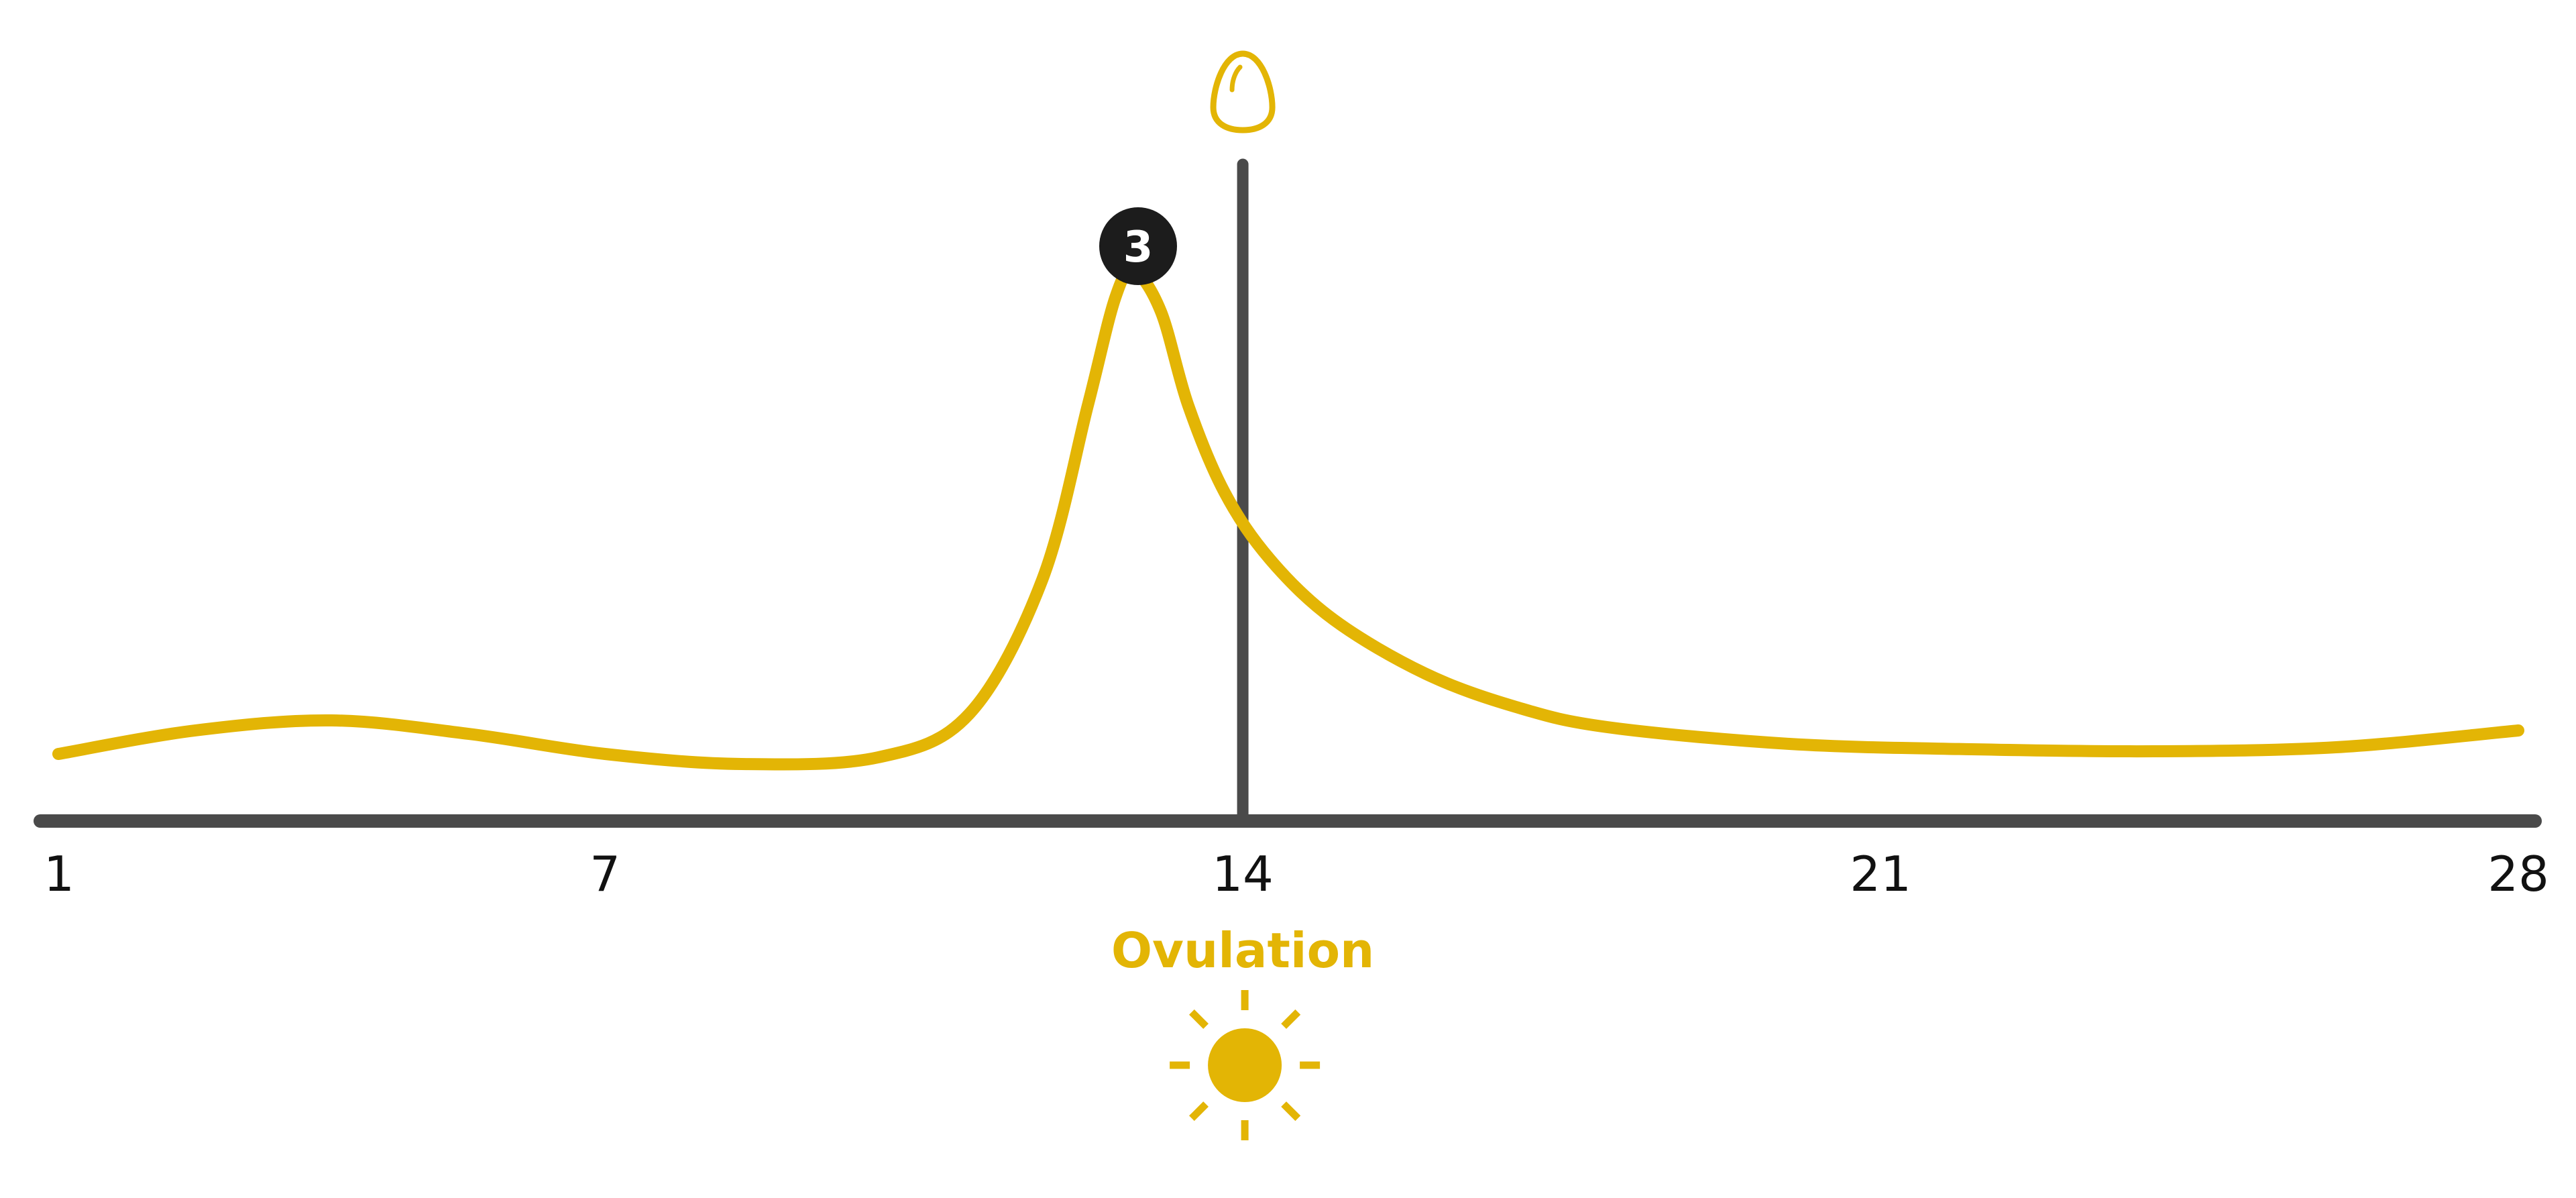 The height and width of the screenshot is (1198, 2576). I want to click on x-tick-label-14: 14, so click(1243, 874).